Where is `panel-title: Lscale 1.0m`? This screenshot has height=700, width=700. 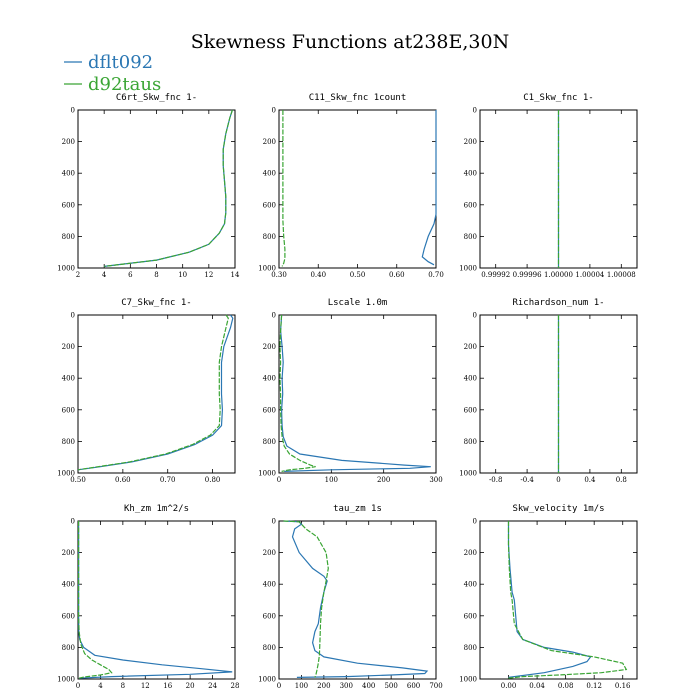
panel-title: Lscale 1.0m is located at coordinates (358, 303).